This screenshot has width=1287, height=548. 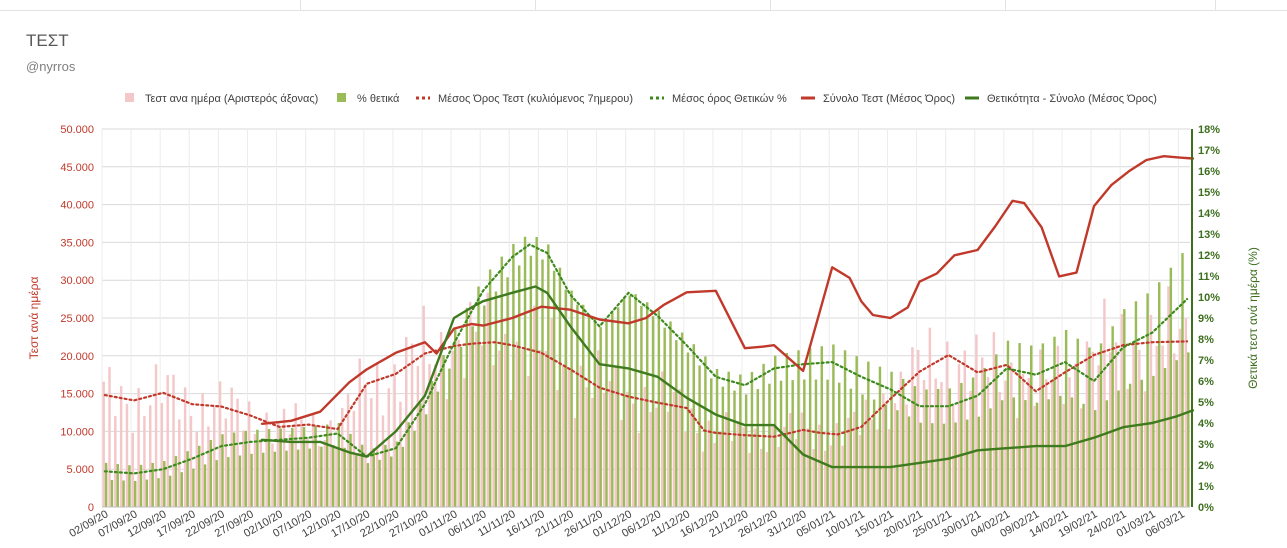 I want to click on right-axis-tick-label: 5%, so click(x=1206, y=403).